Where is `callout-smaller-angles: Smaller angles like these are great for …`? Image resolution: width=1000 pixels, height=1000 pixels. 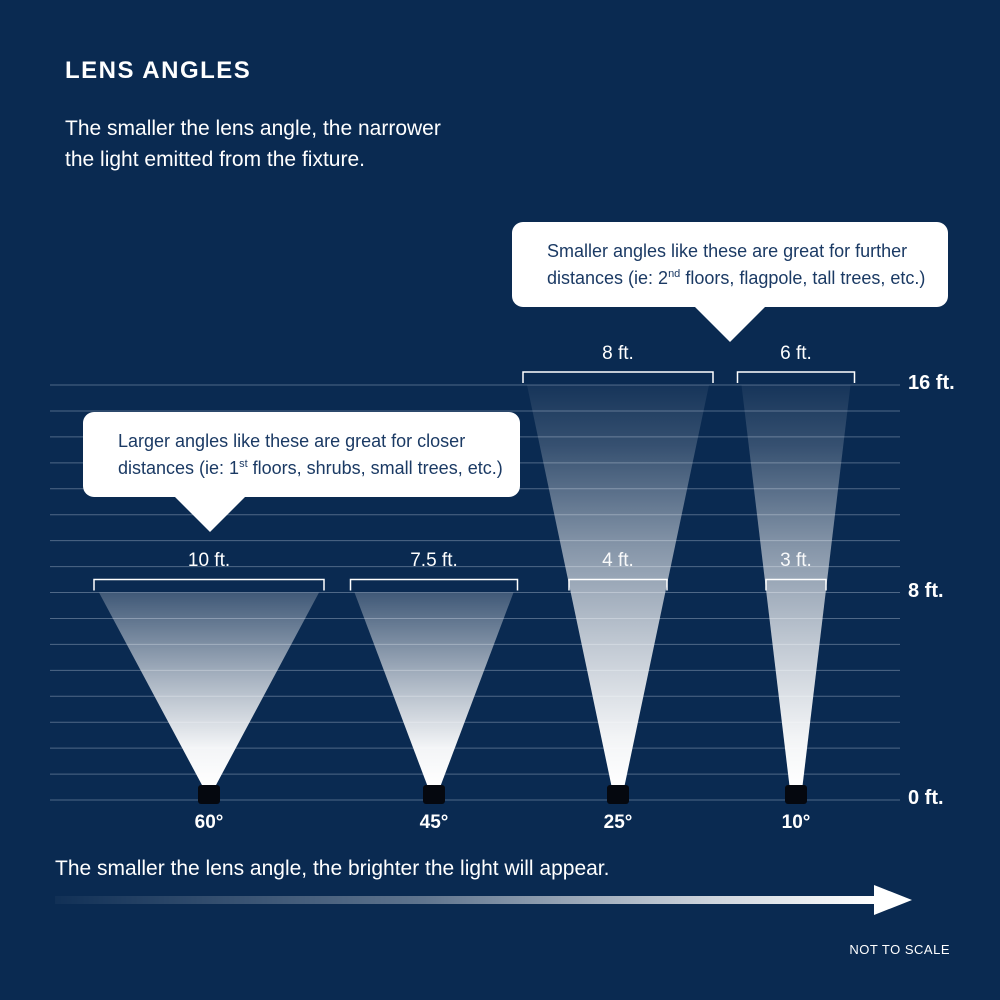 callout-smaller-angles: Smaller angles like these are great for … is located at coordinates (730, 264).